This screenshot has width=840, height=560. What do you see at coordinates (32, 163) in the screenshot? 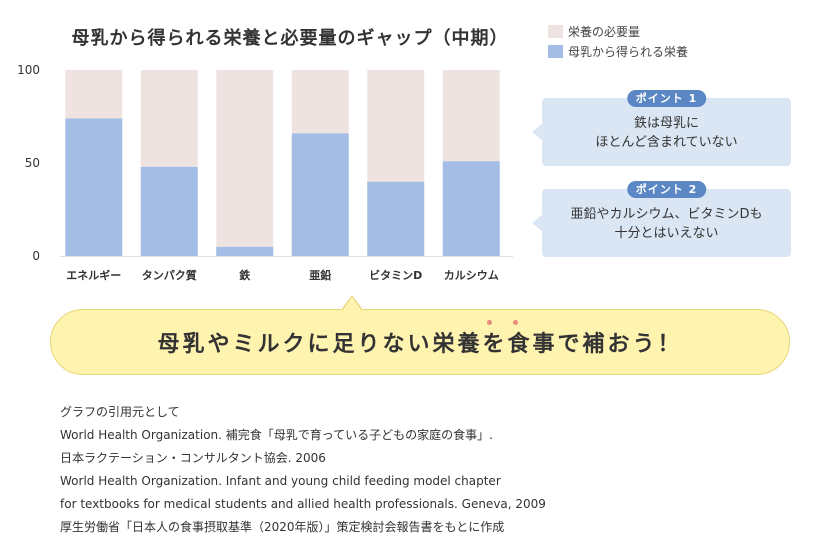
I see `y-tick-label-50: 50` at bounding box center [32, 163].